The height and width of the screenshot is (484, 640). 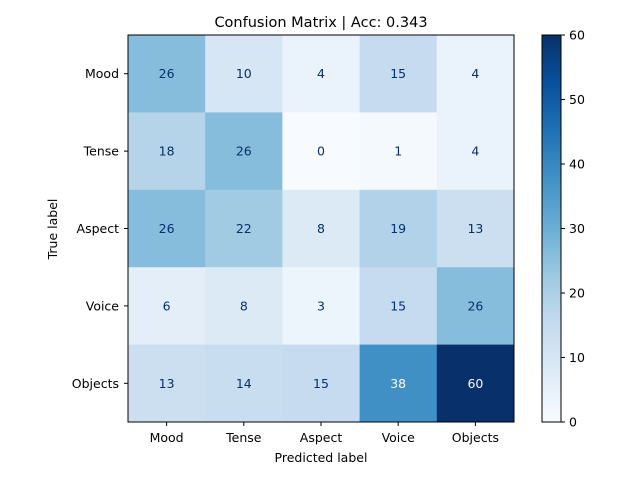 I want to click on colorbar-tick-label: 0, so click(x=573, y=422).